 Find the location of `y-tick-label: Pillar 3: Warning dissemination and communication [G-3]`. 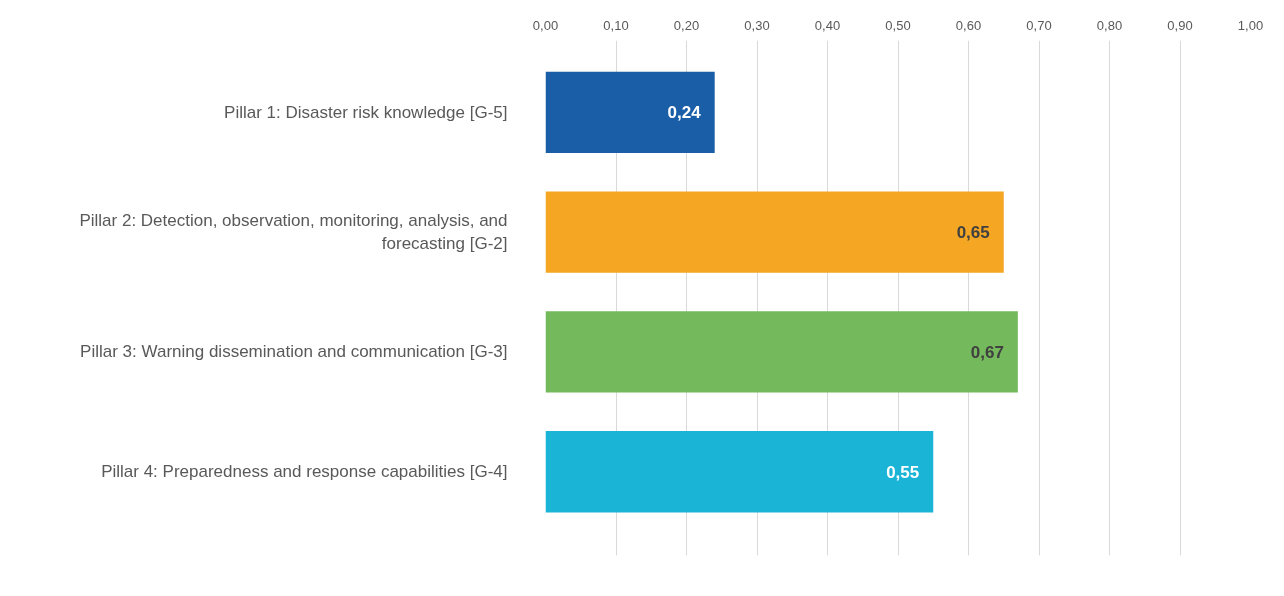

y-tick-label: Pillar 3: Warning dissemination and communication [G-3] is located at coordinates (294, 352).